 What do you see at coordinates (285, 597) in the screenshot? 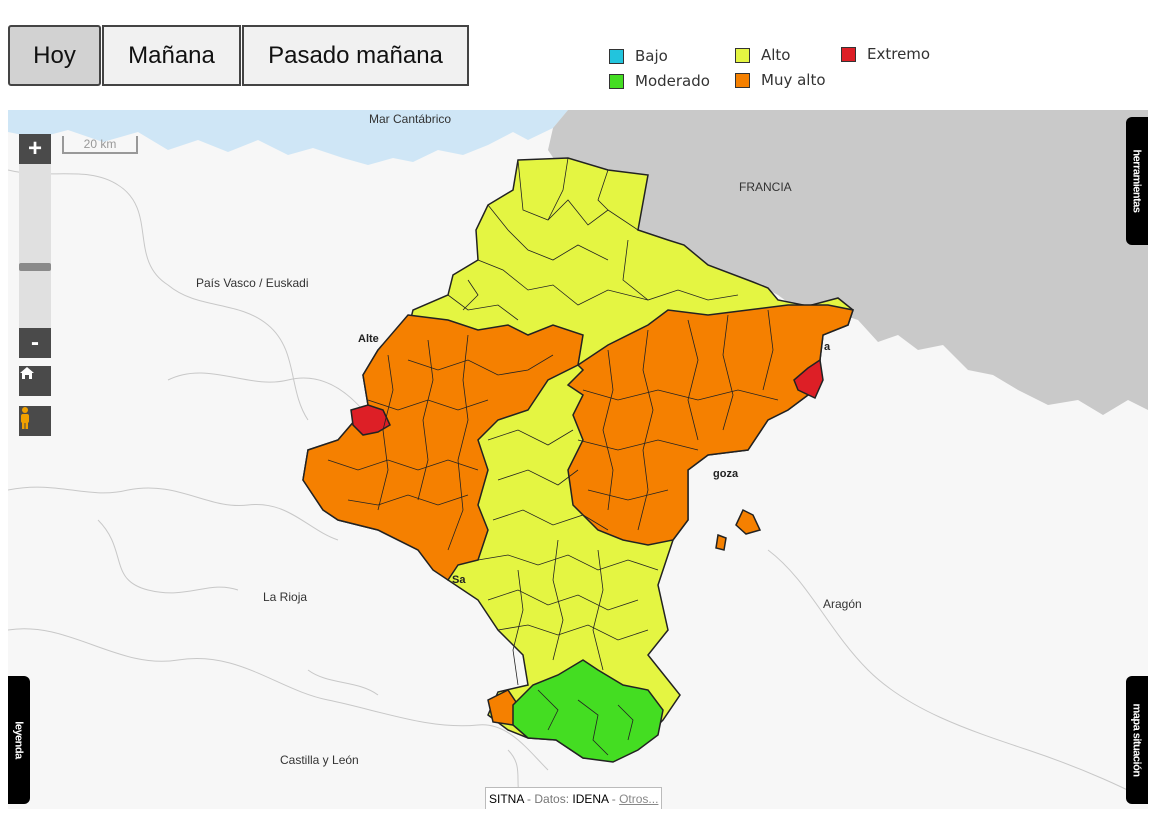
I see `label-la-rioja: La Rioja` at bounding box center [285, 597].